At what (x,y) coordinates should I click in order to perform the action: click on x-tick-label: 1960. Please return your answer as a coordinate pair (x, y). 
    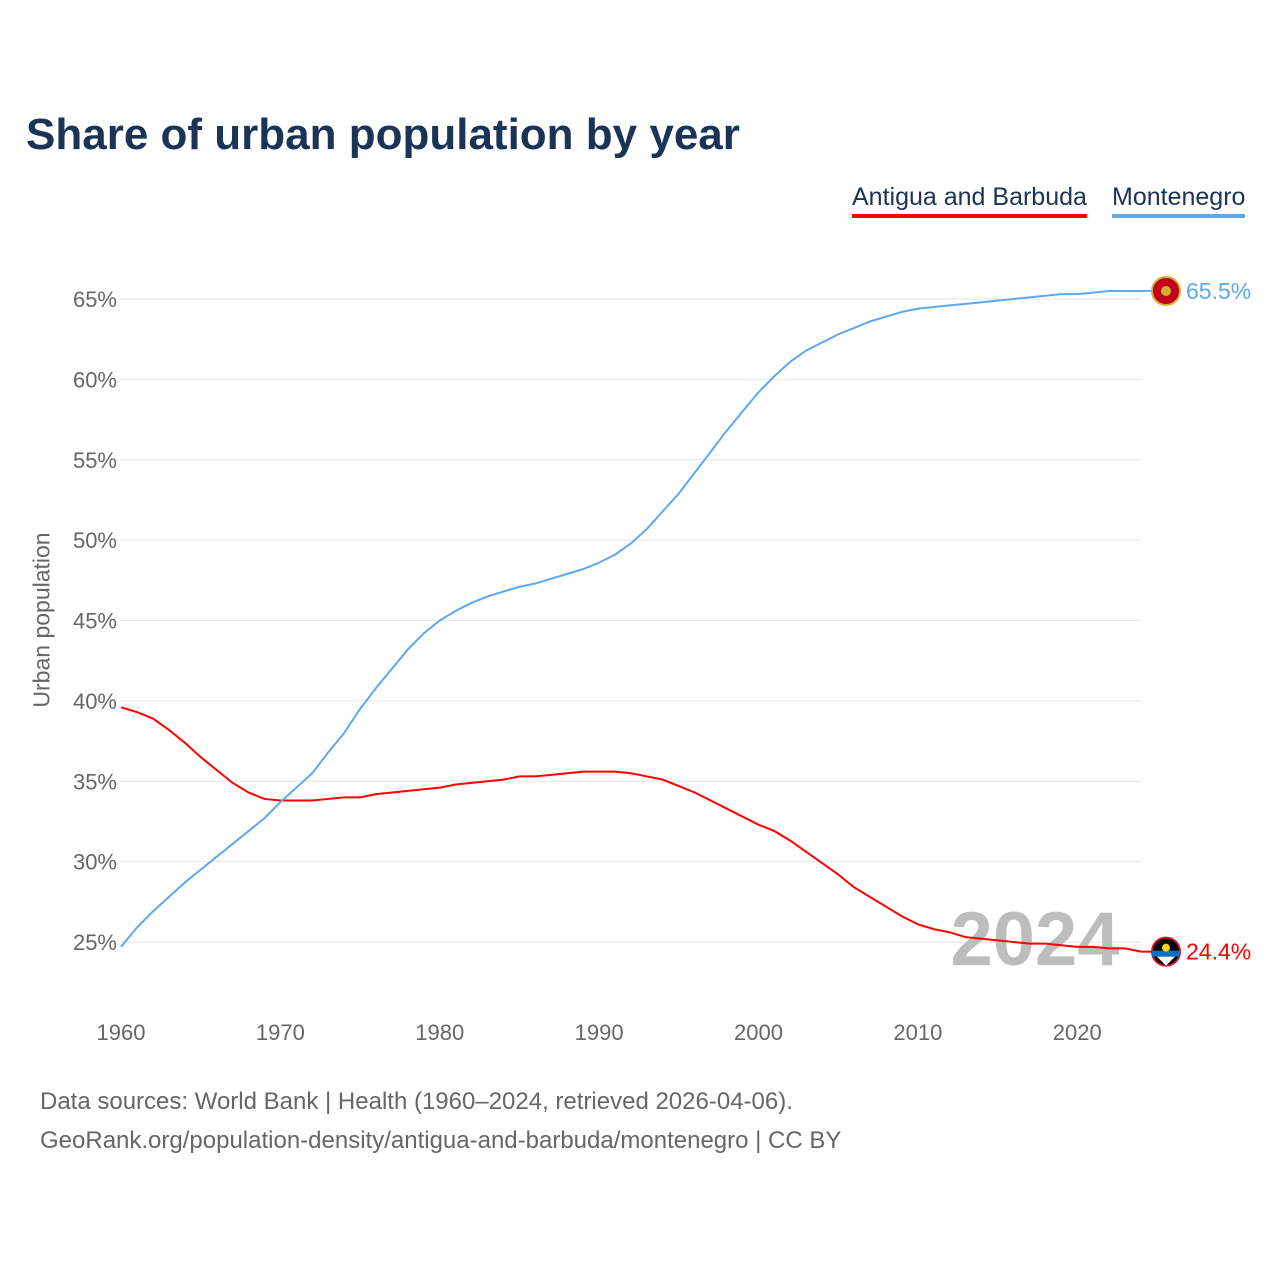
    Looking at the image, I should click on (121, 1032).